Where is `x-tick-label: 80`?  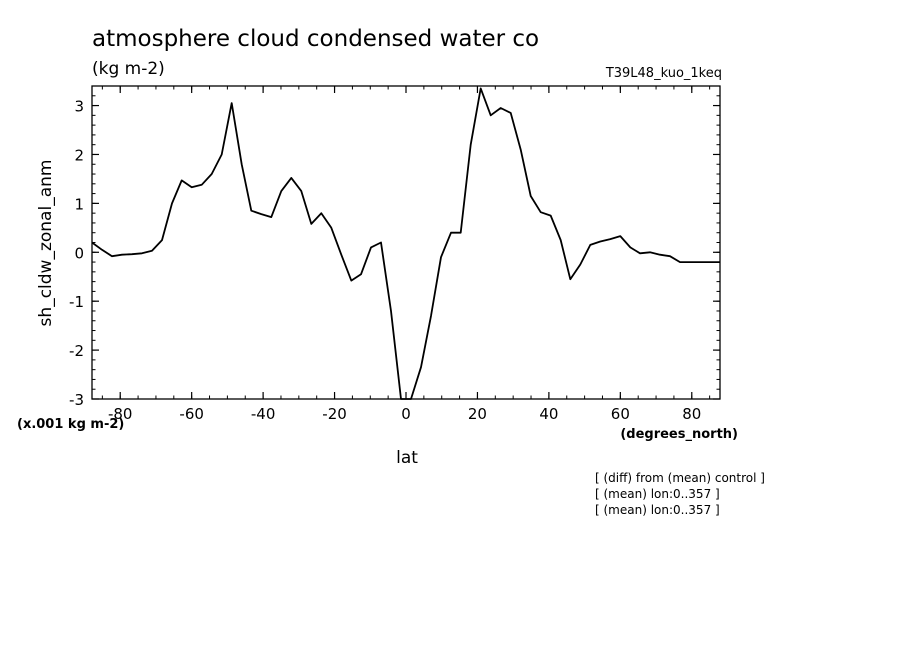 x-tick-label: 80 is located at coordinates (691, 414).